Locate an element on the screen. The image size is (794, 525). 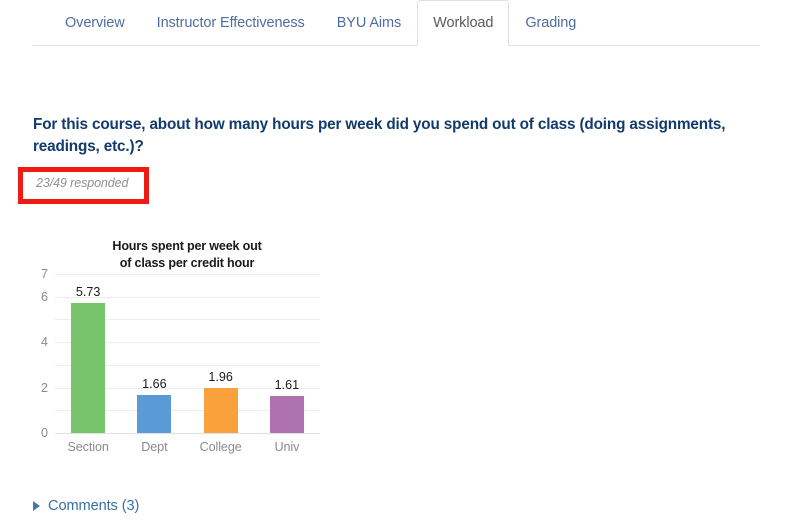
triangle-right-icon is located at coordinates (36, 506).